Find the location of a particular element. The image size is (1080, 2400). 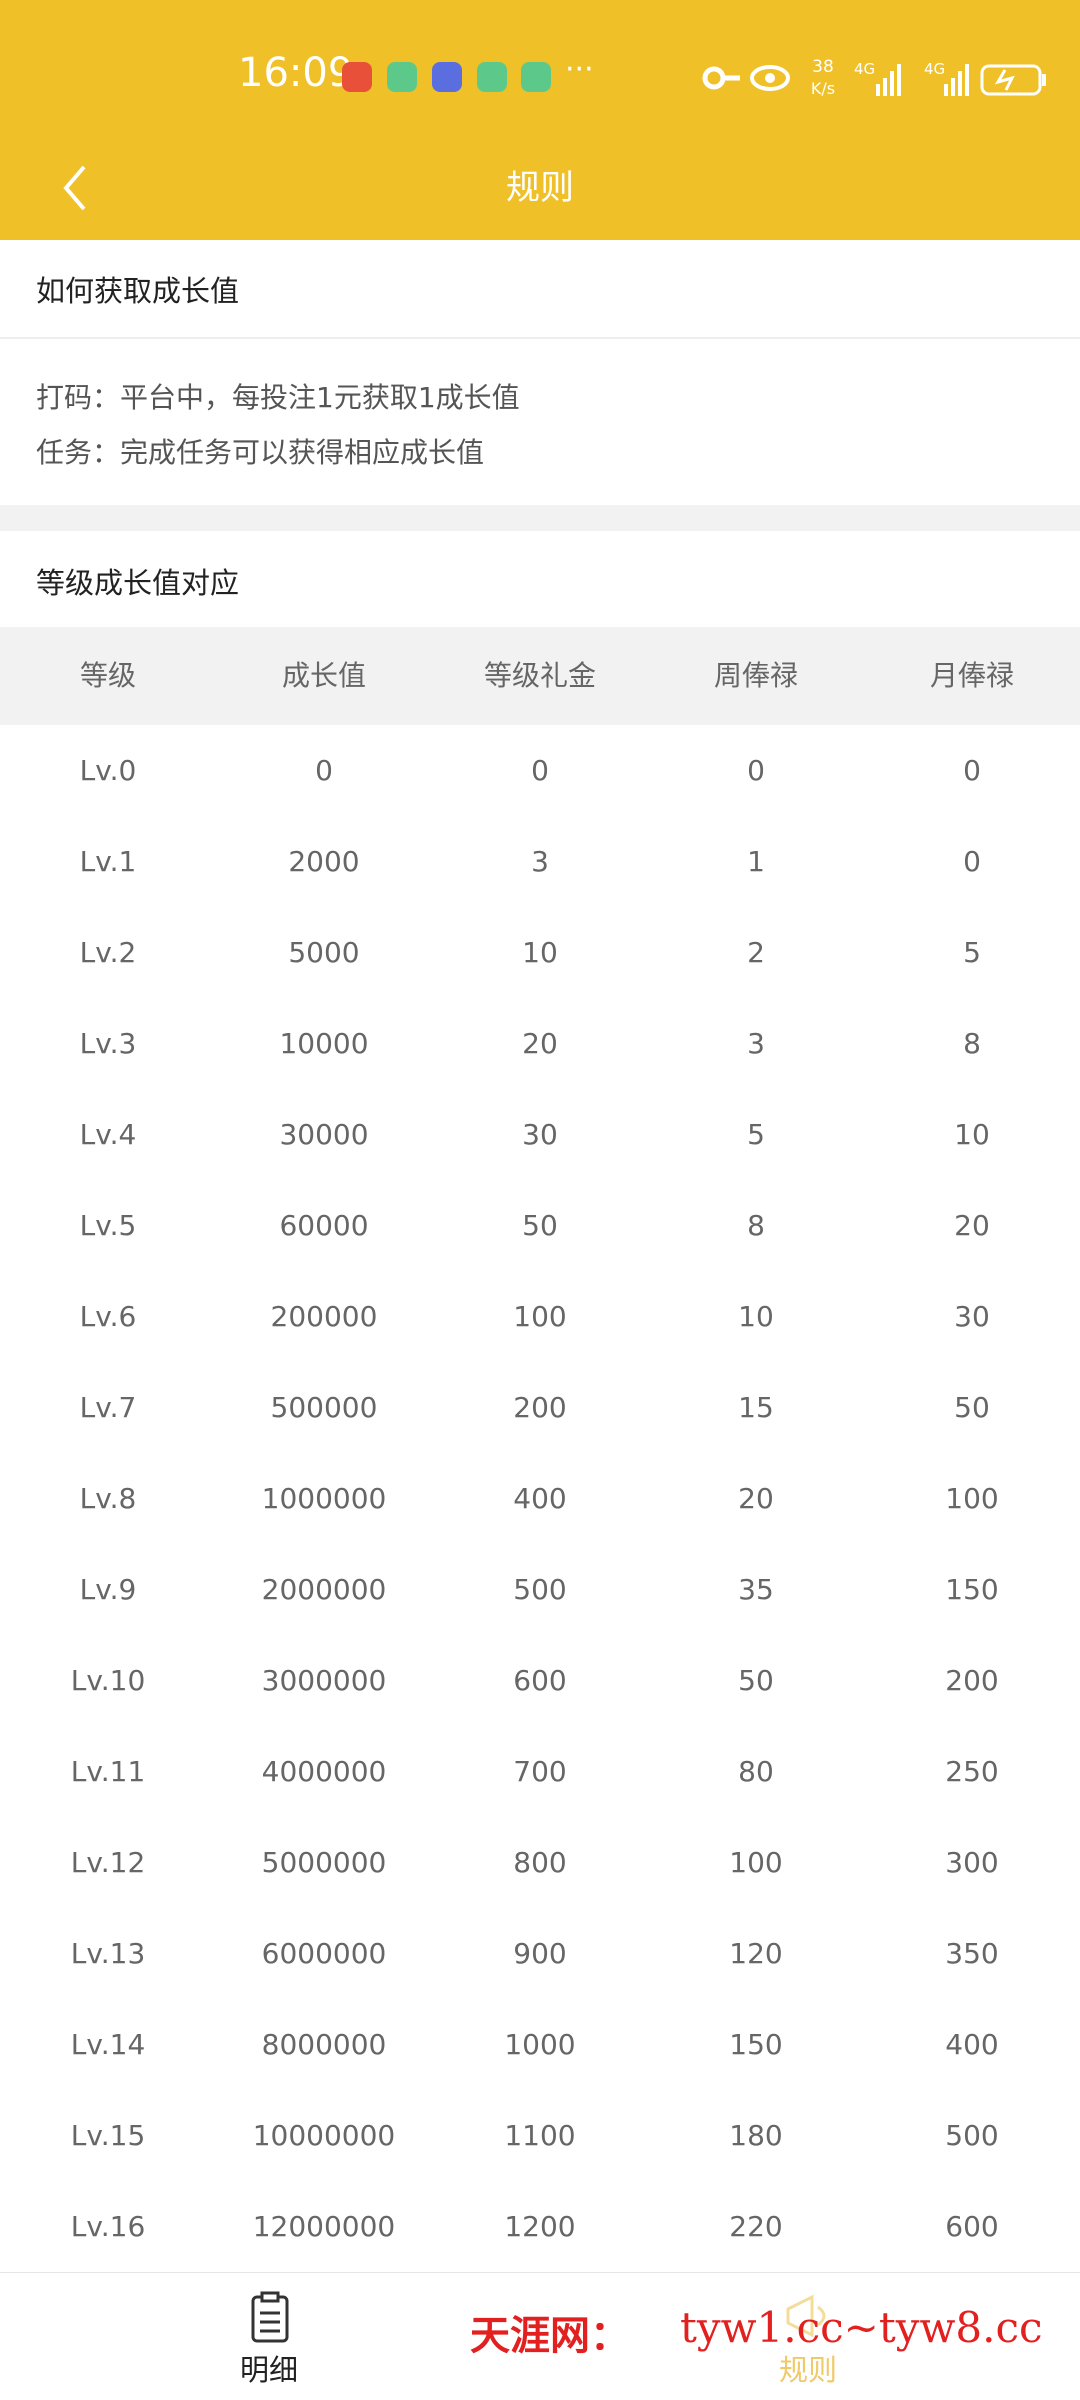

table-cell: 900 is located at coordinates (540, 1953).